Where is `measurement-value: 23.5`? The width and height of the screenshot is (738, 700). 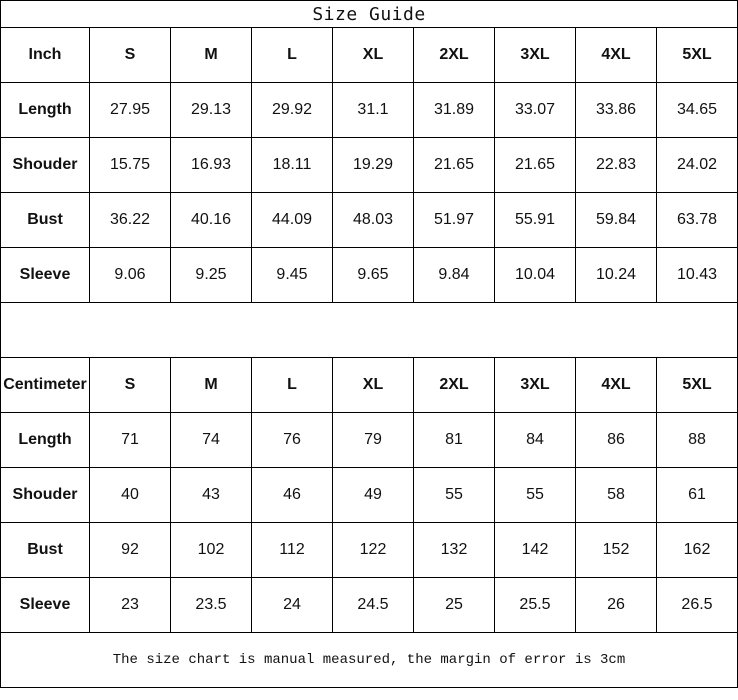
measurement-value: 23.5 is located at coordinates (211, 605).